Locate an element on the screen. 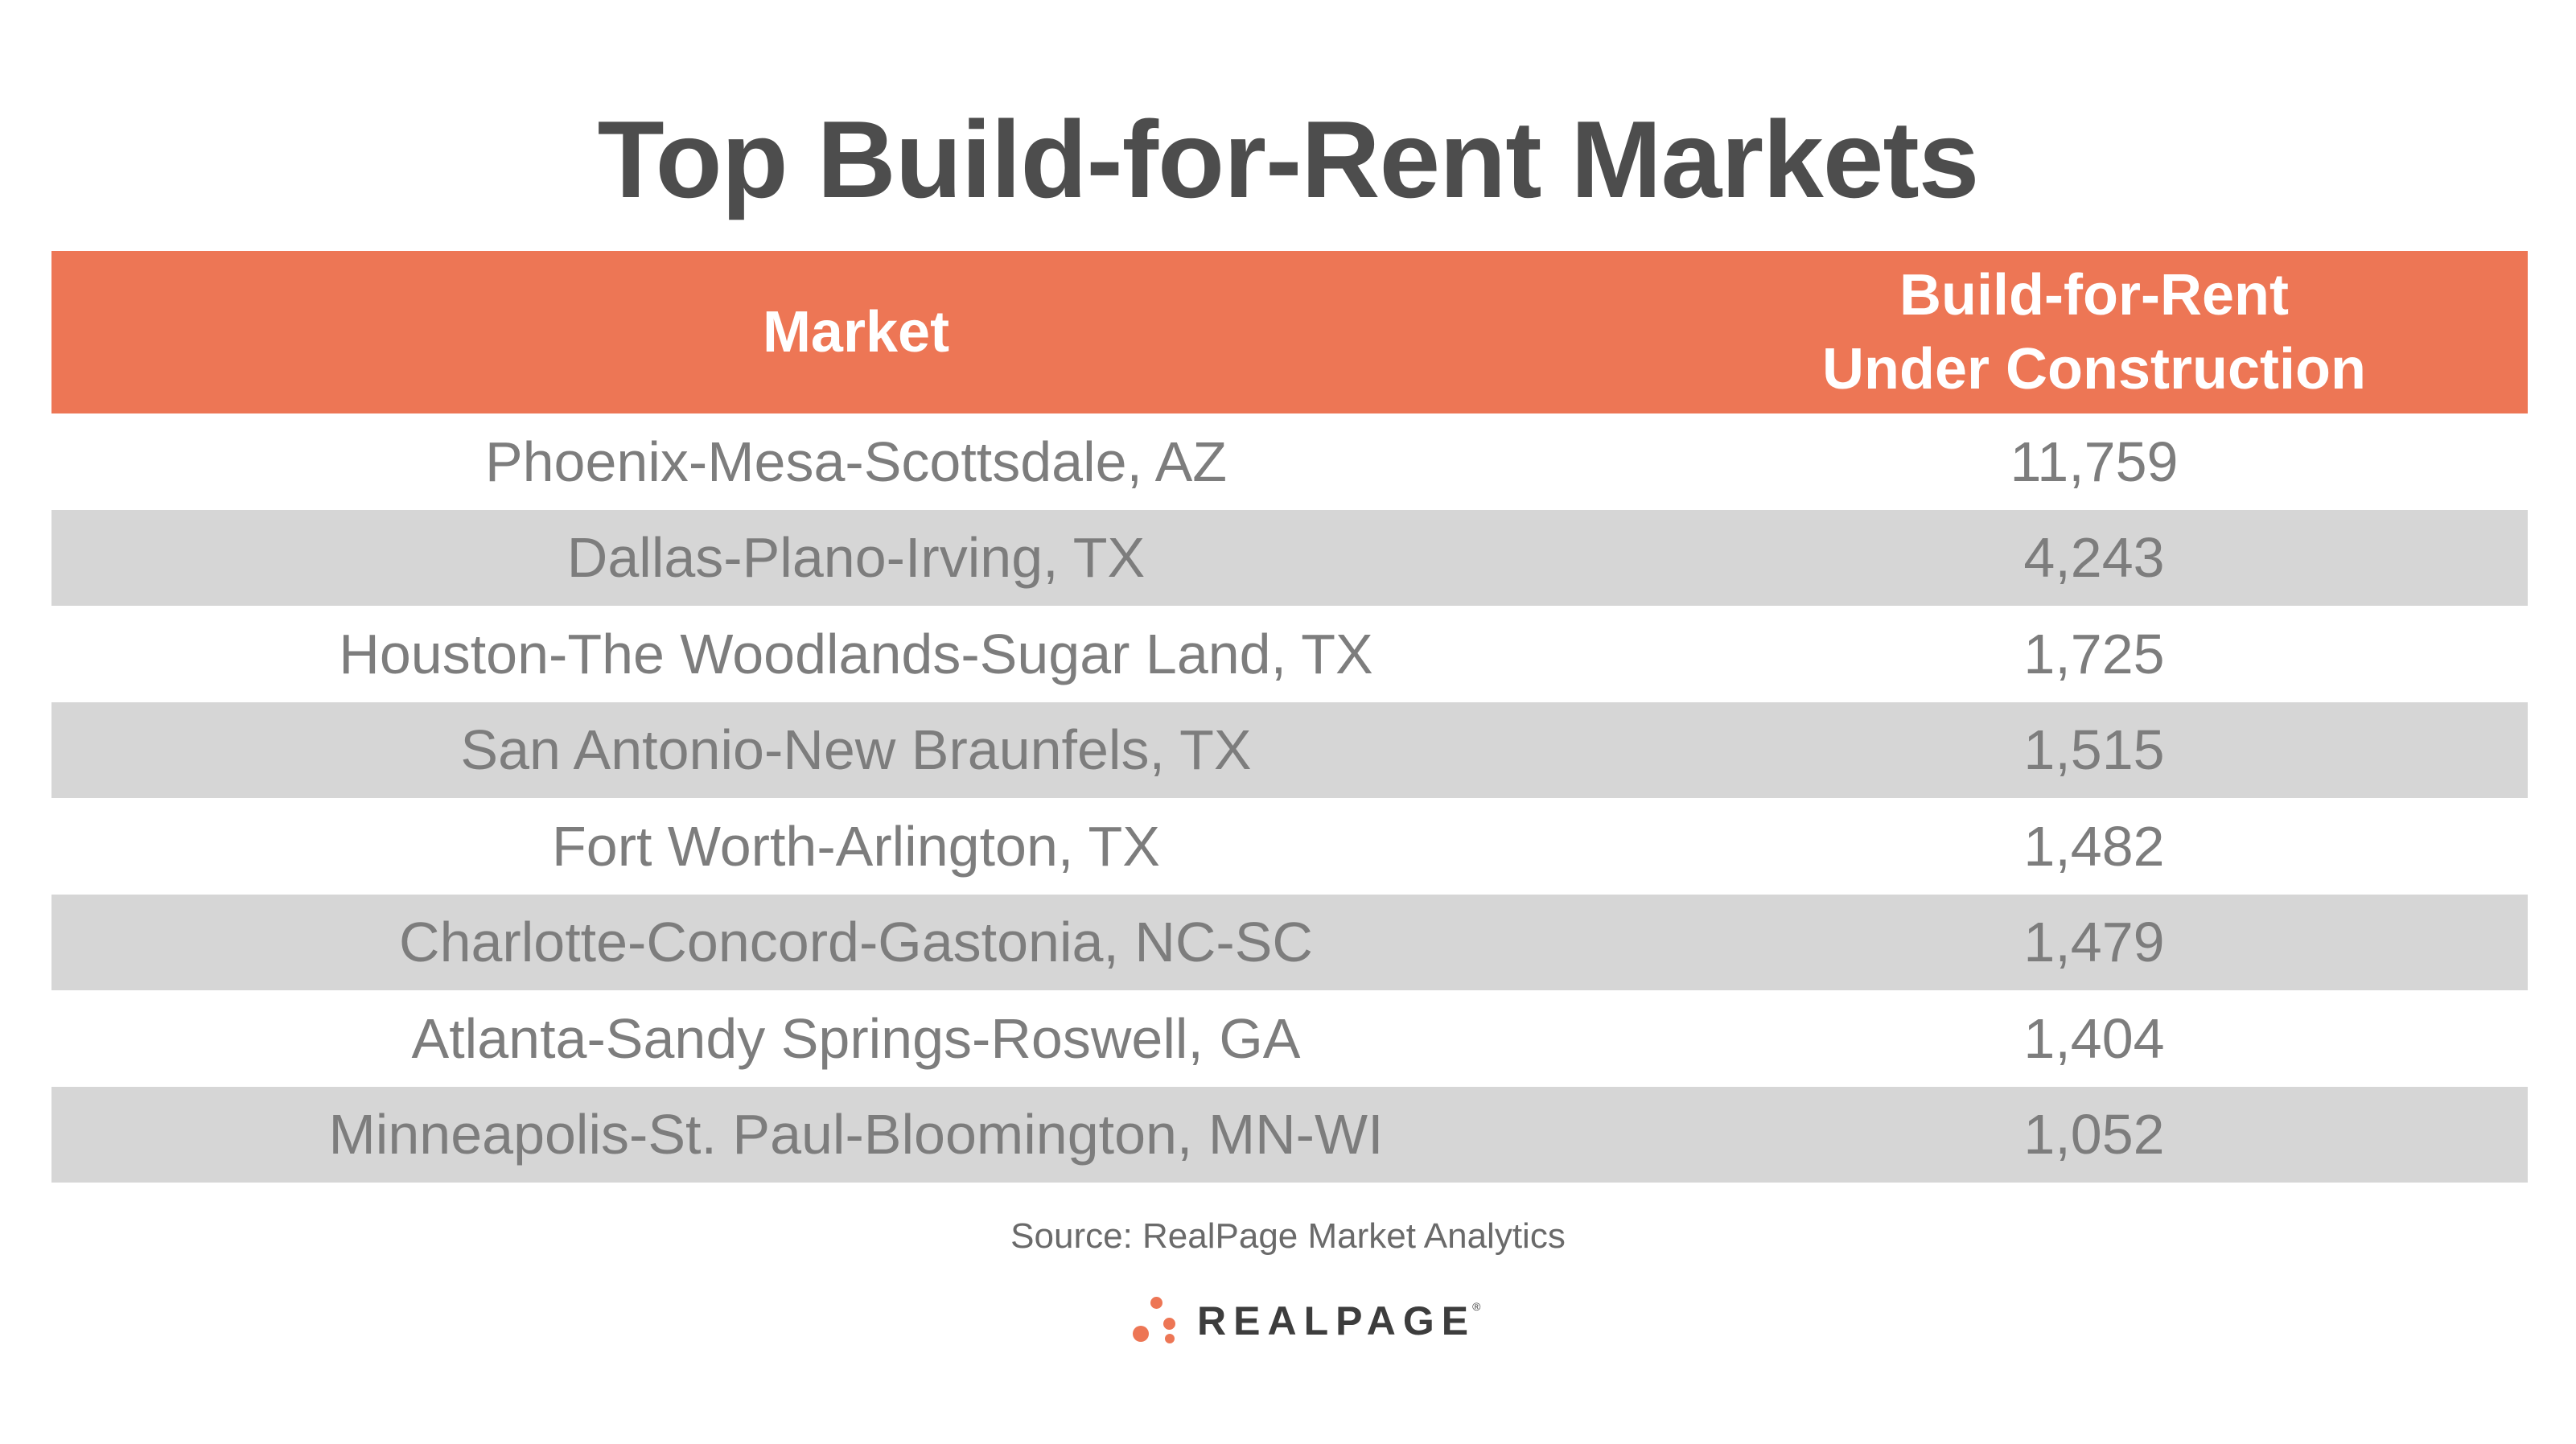  logo-text: REALPAGE is located at coordinates (1336, 1320).